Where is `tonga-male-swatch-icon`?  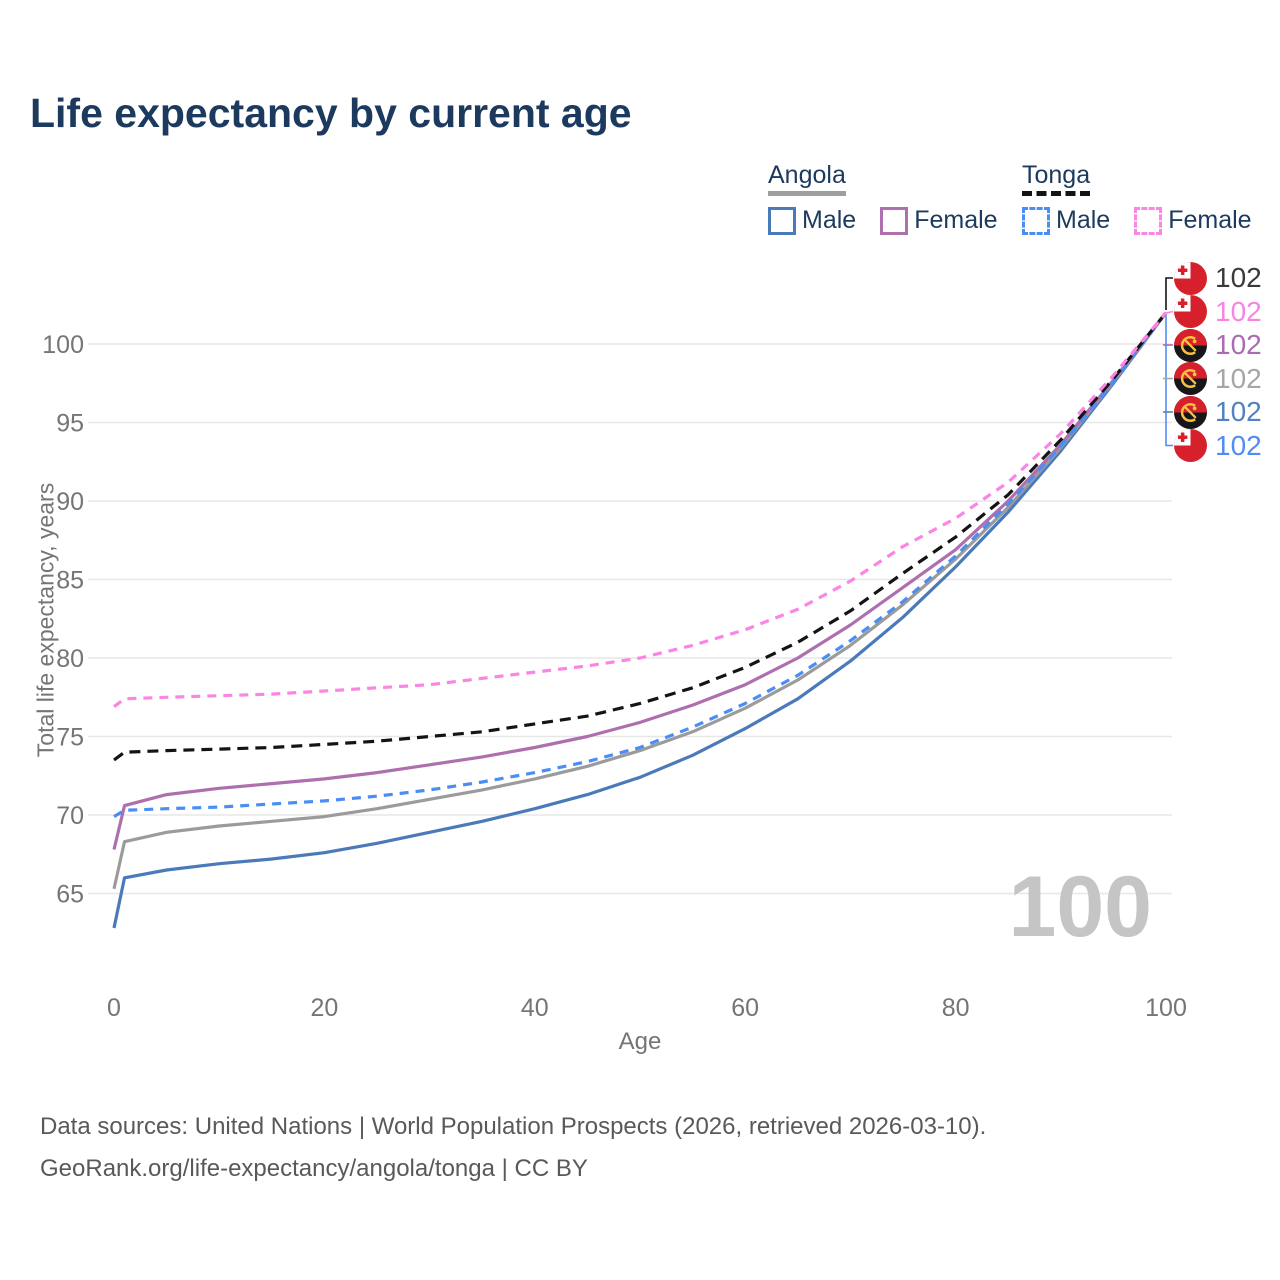
tonga-male-swatch-icon is located at coordinates (1036, 220).